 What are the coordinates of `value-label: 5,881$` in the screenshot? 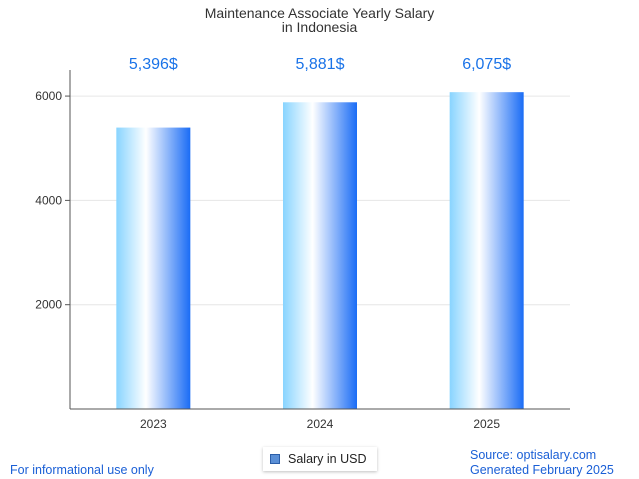 It's located at (320, 64).